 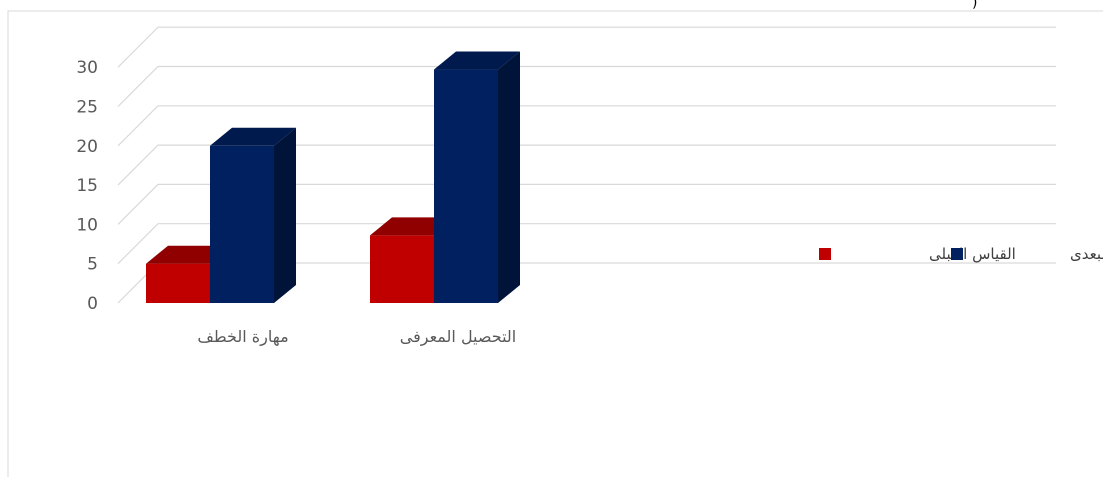 I want to click on legend-label-after: القياس البعدى, so click(x=1086, y=254).